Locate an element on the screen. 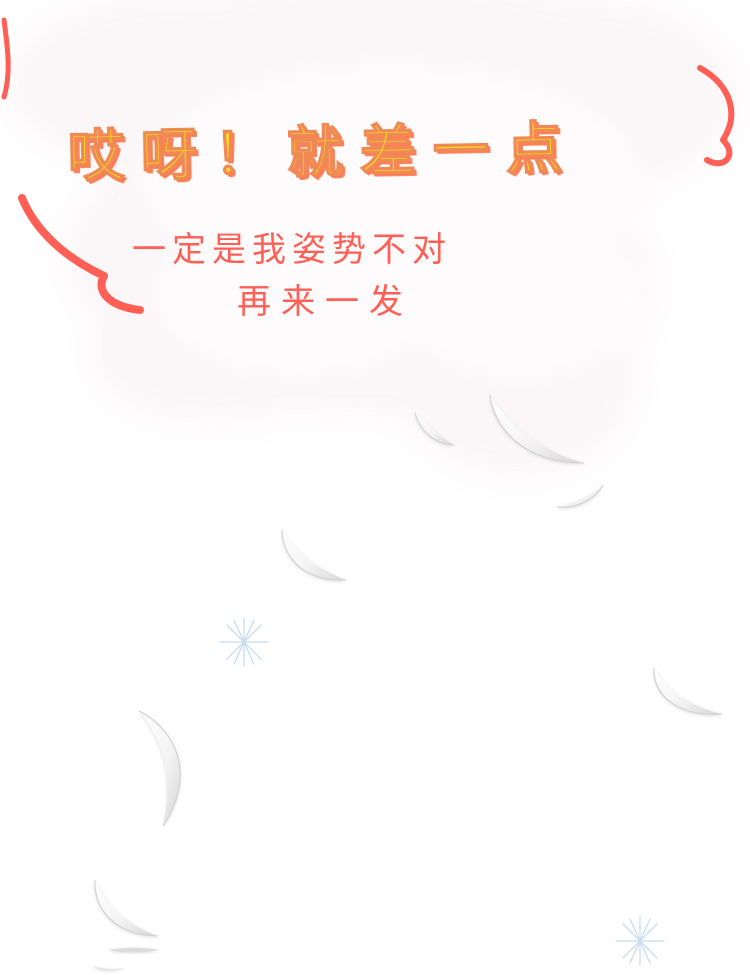 Image resolution: width=750 pixels, height=975 pixels. retry-message-line-1: 一定是我姿势不对 is located at coordinates (292, 250).